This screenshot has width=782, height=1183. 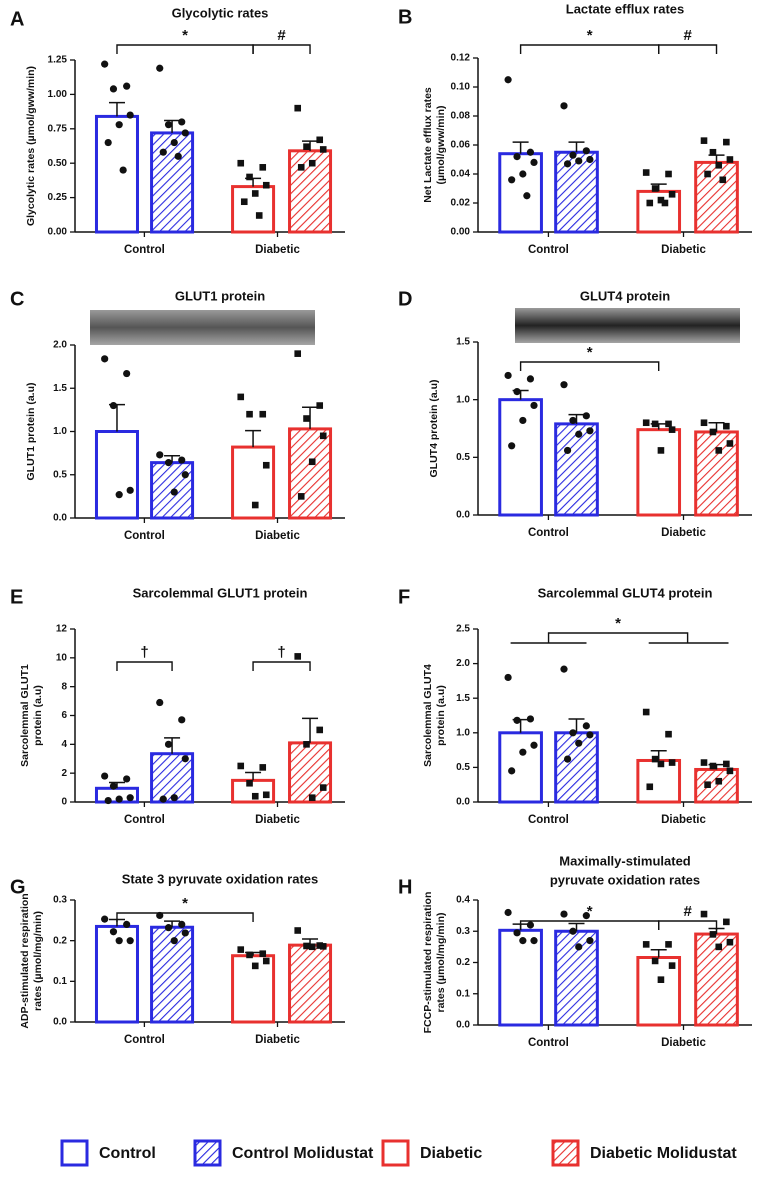 What do you see at coordinates (25, 960) in the screenshot?
I see `y-axis-label: ADP-stimulated respiration` at bounding box center [25, 960].